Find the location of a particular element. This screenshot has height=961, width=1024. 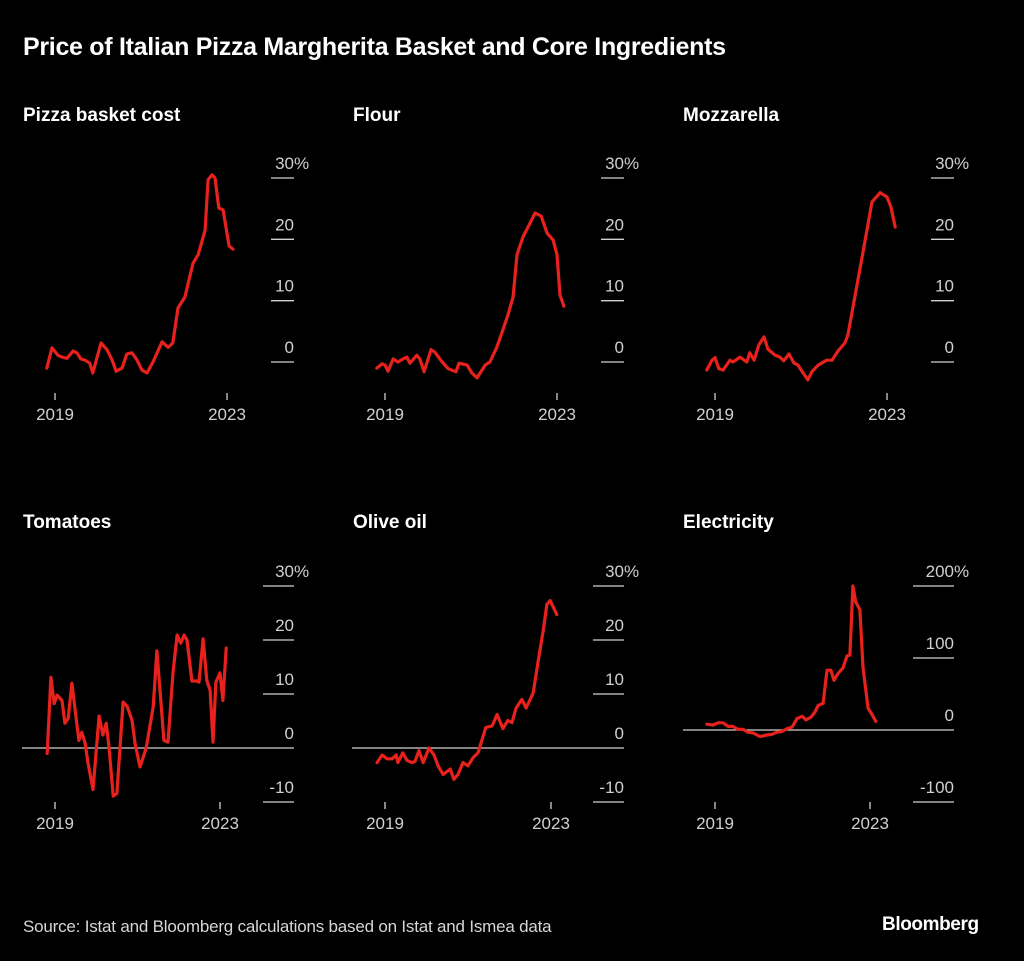

panel-mozzarella: Mozzarella 0 10 20 30 % 2019 2023 is located at coordinates (826, 264).